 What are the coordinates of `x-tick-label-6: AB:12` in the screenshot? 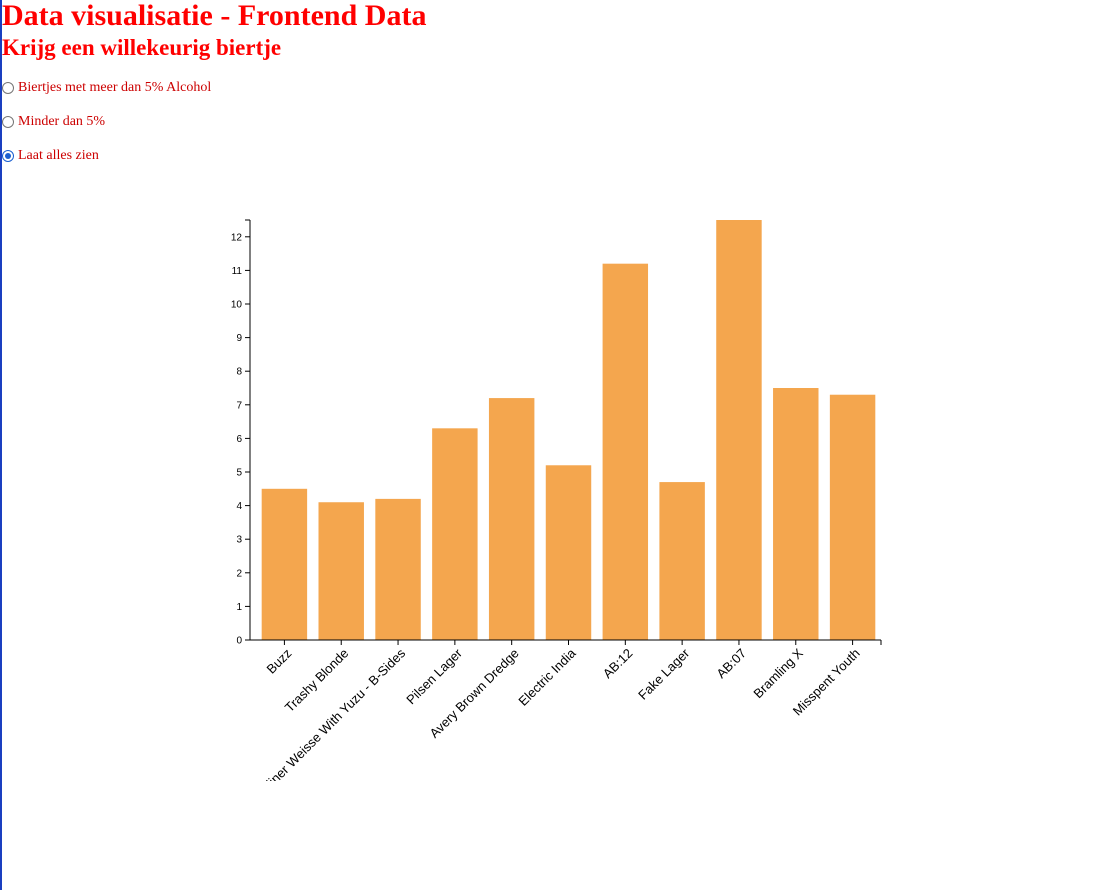 It's located at (618, 664).